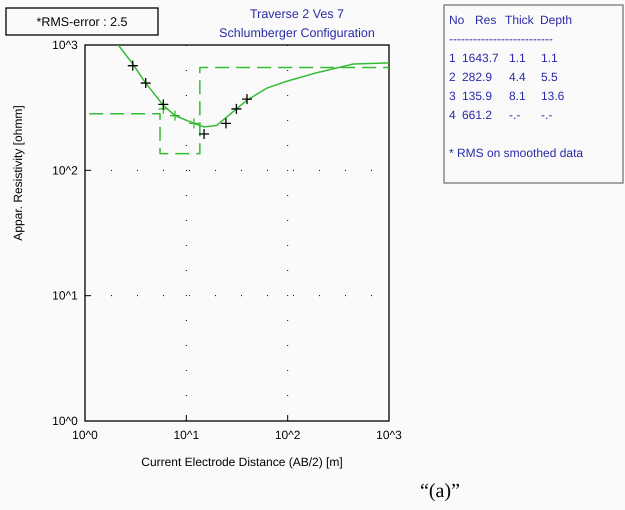 The height and width of the screenshot is (510, 625). I want to click on text: *RMS-error : 2.5, so click(82, 22).